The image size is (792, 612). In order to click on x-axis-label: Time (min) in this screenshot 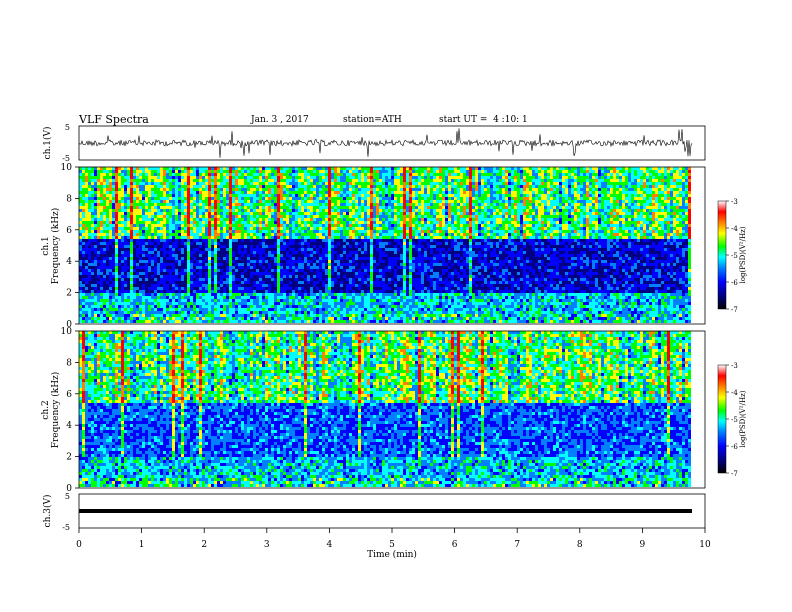, I will do `click(392, 554)`.